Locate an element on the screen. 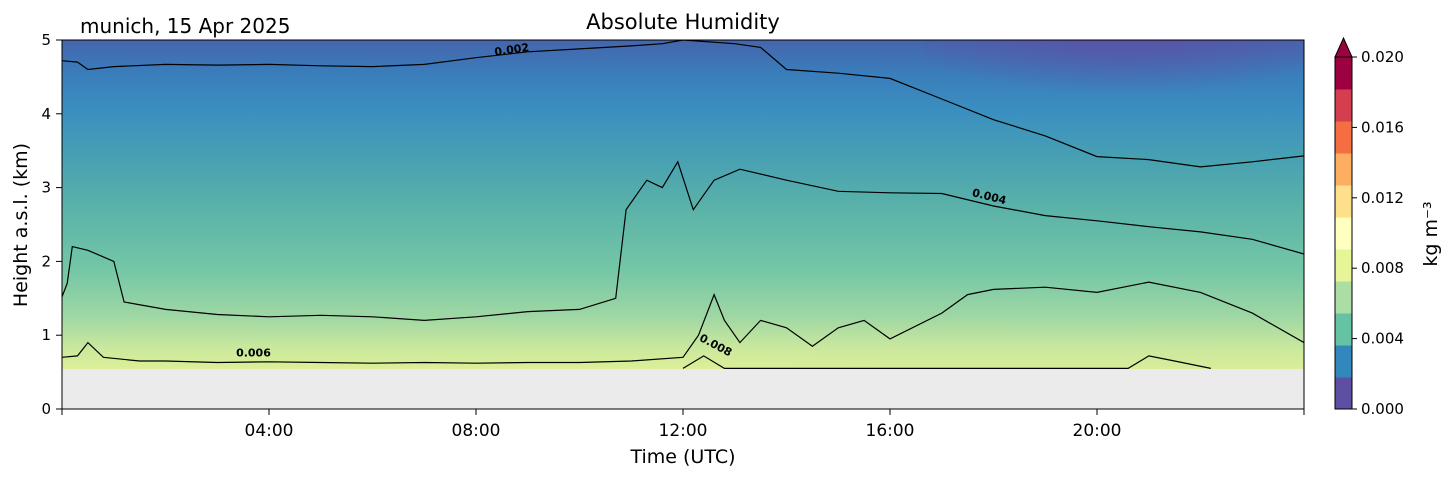 The image size is (1454, 478). y-tick-label: 3 is located at coordinates (46, 188).